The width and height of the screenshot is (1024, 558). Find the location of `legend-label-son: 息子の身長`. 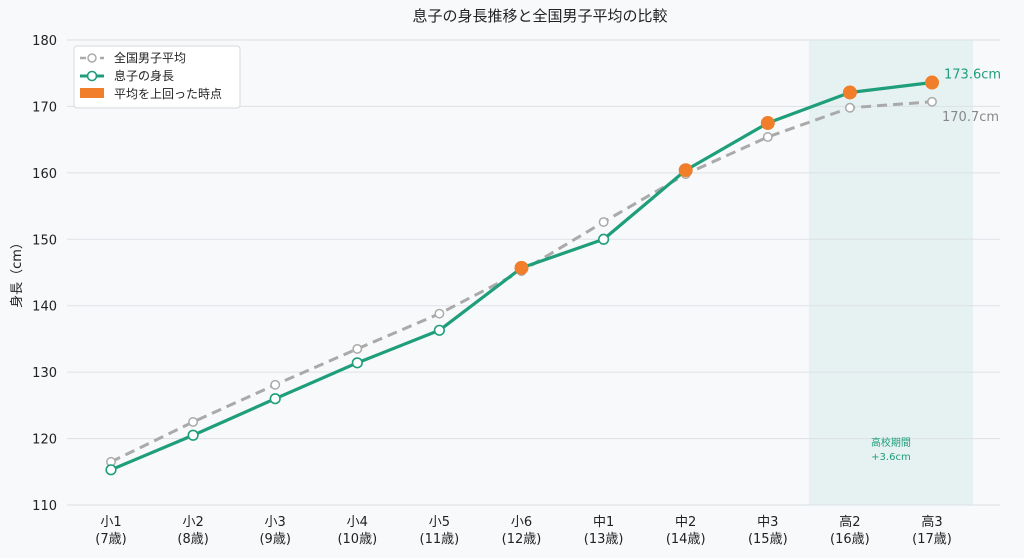

legend-label-son: 息子の身長 is located at coordinates (144, 75).